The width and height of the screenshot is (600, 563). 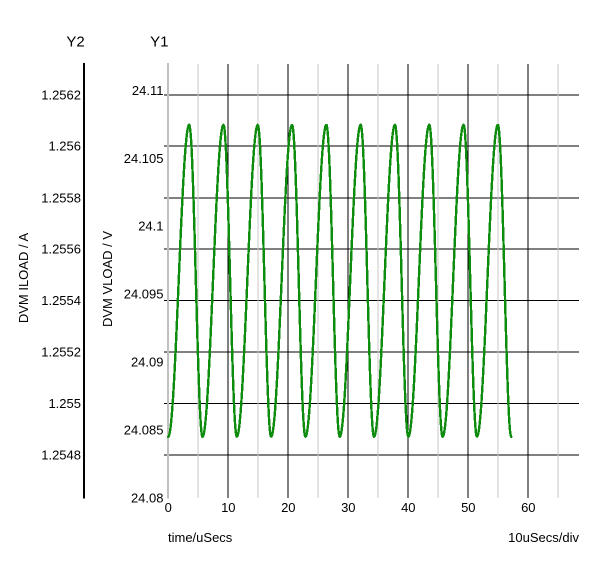 What do you see at coordinates (23, 278) in the screenshot?
I see `svg-text: DVM ILOAD / A` at bounding box center [23, 278].